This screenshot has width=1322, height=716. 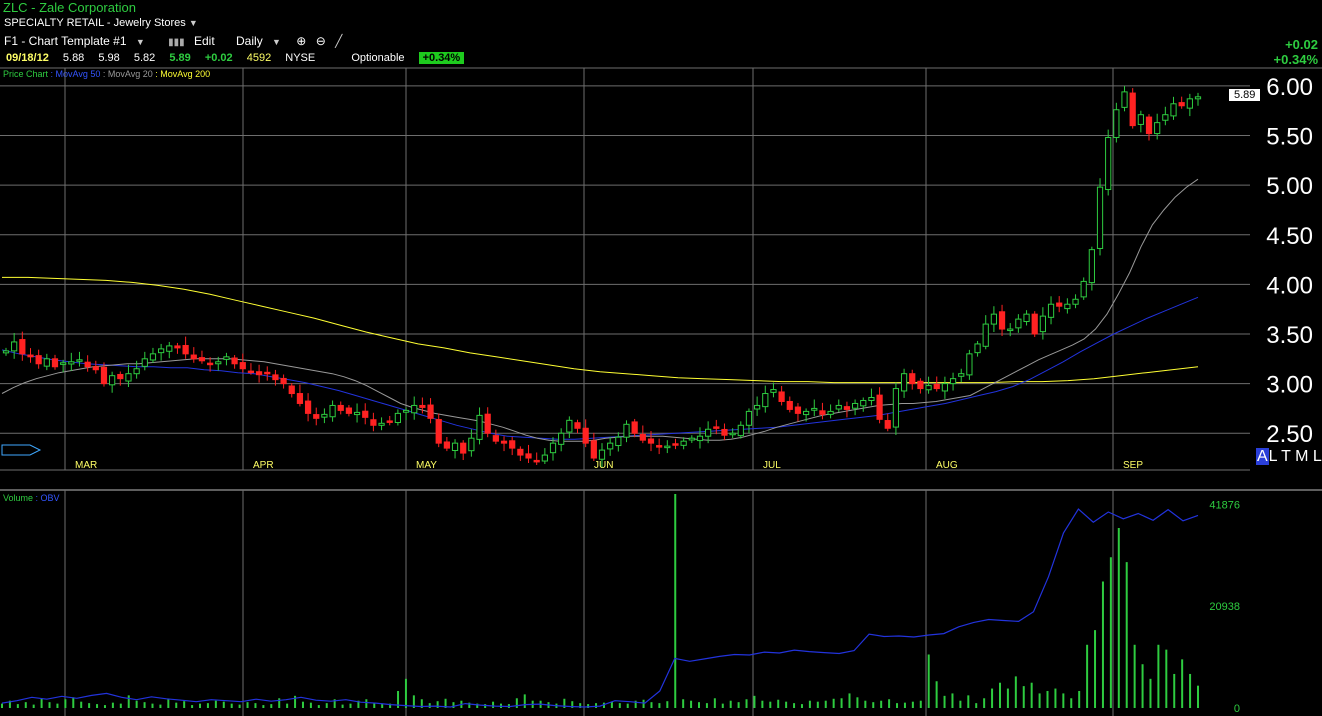 What do you see at coordinates (263, 465) in the screenshot?
I see `month-tick-label: APR` at bounding box center [263, 465].